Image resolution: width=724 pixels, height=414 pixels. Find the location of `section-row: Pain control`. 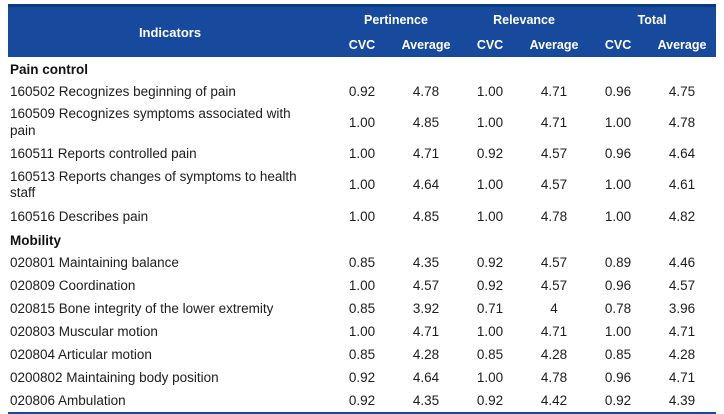

section-row: Pain control is located at coordinates (362, 68).